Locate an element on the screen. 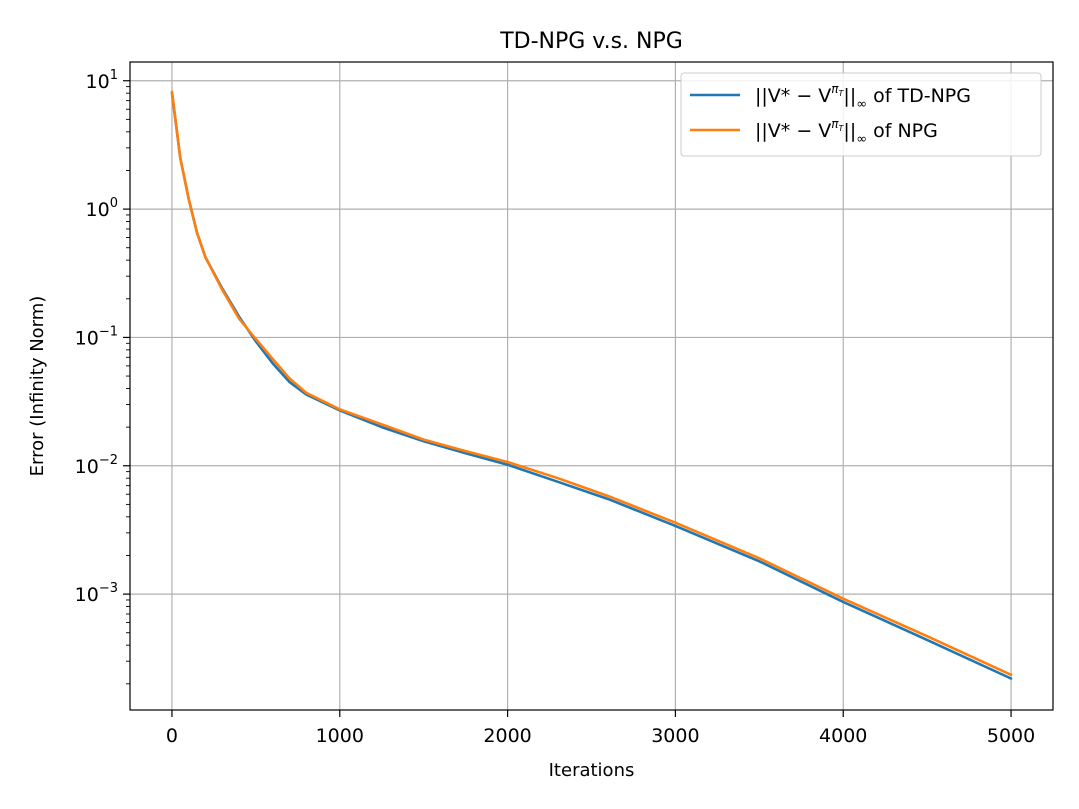 This screenshot has height=809, width=1079. y-tick-label: 10⁻² is located at coordinates (96, 465).